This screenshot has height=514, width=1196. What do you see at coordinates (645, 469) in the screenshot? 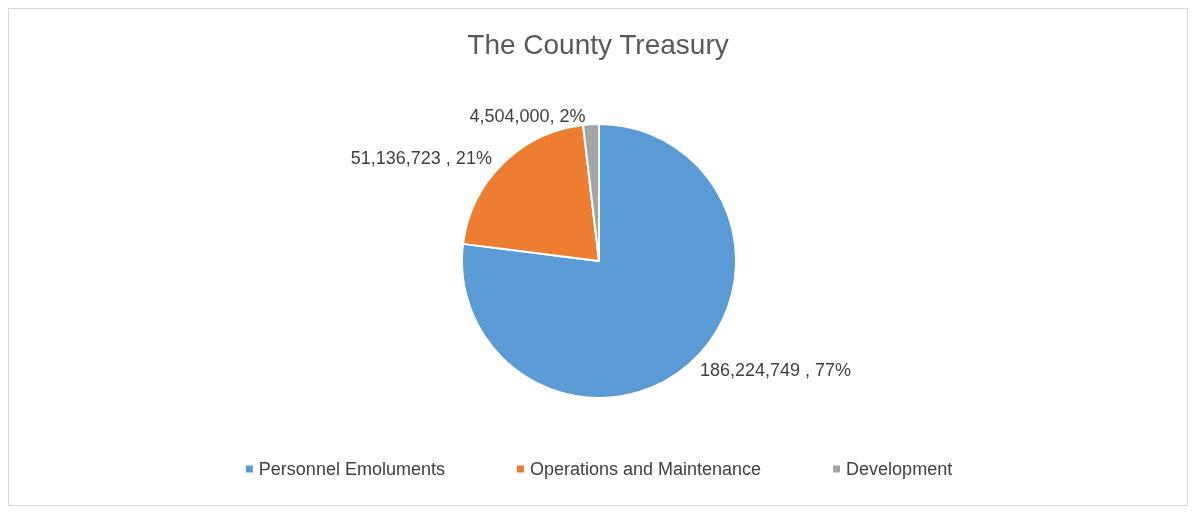
I see `legend-label: Operations and Maintenance` at bounding box center [645, 469].